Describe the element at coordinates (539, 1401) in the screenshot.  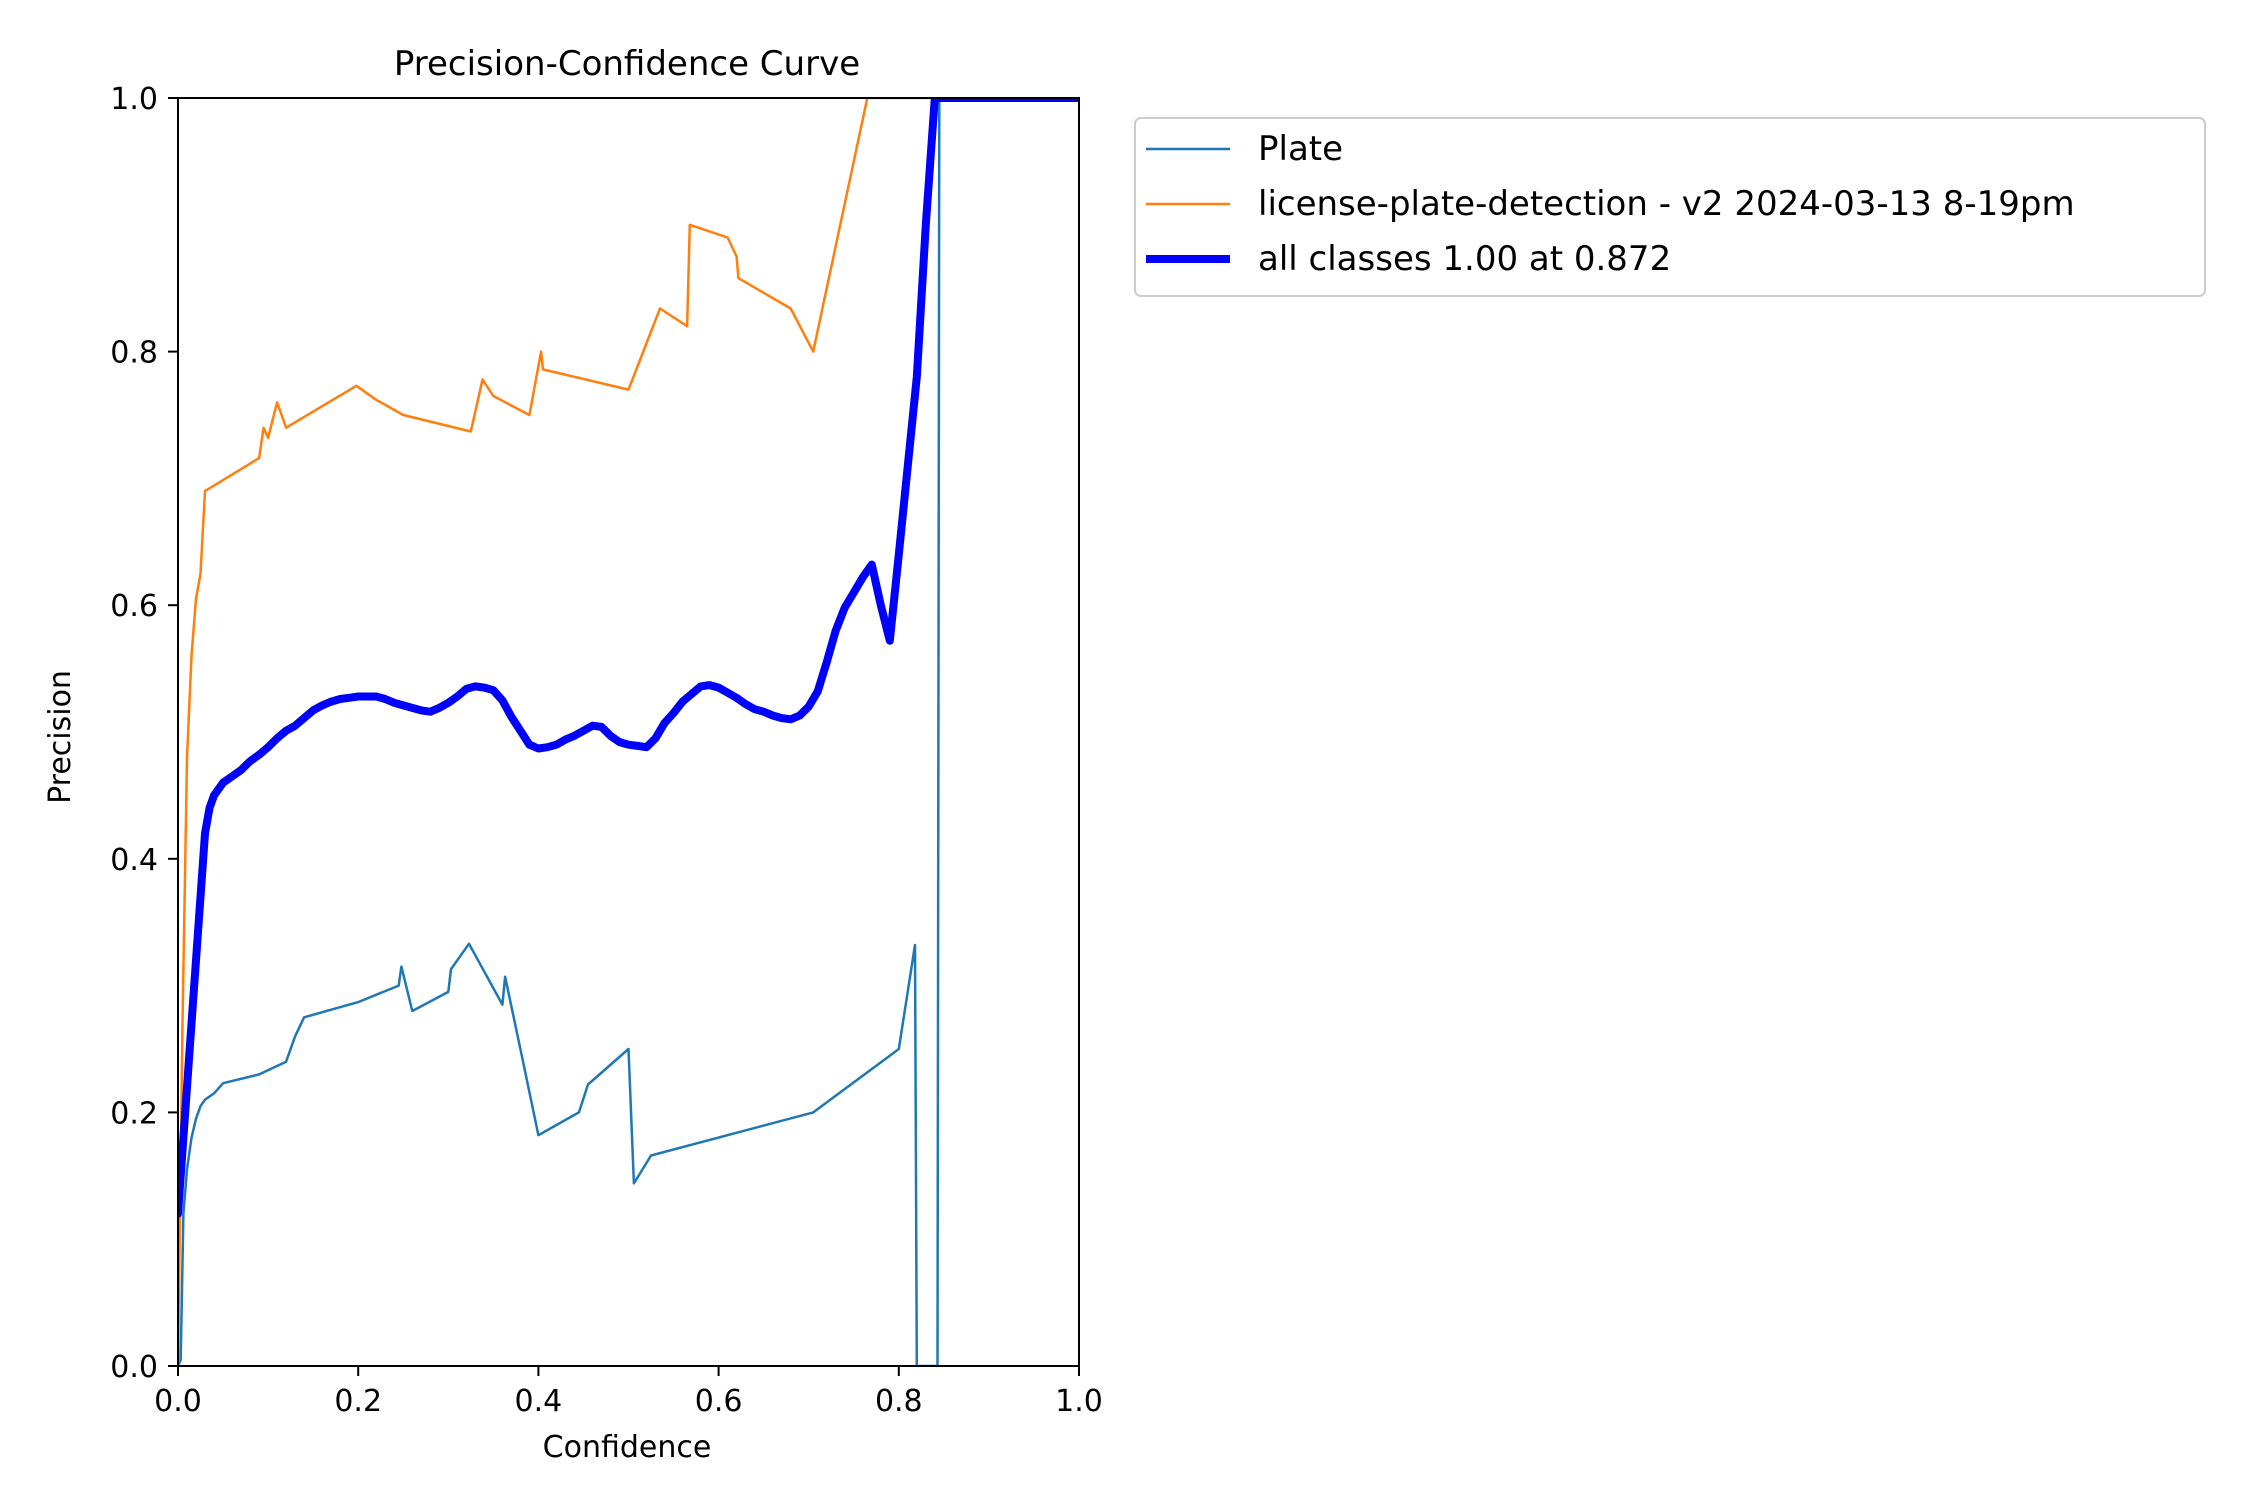
I see `x-tick-label: 0.4` at that location.